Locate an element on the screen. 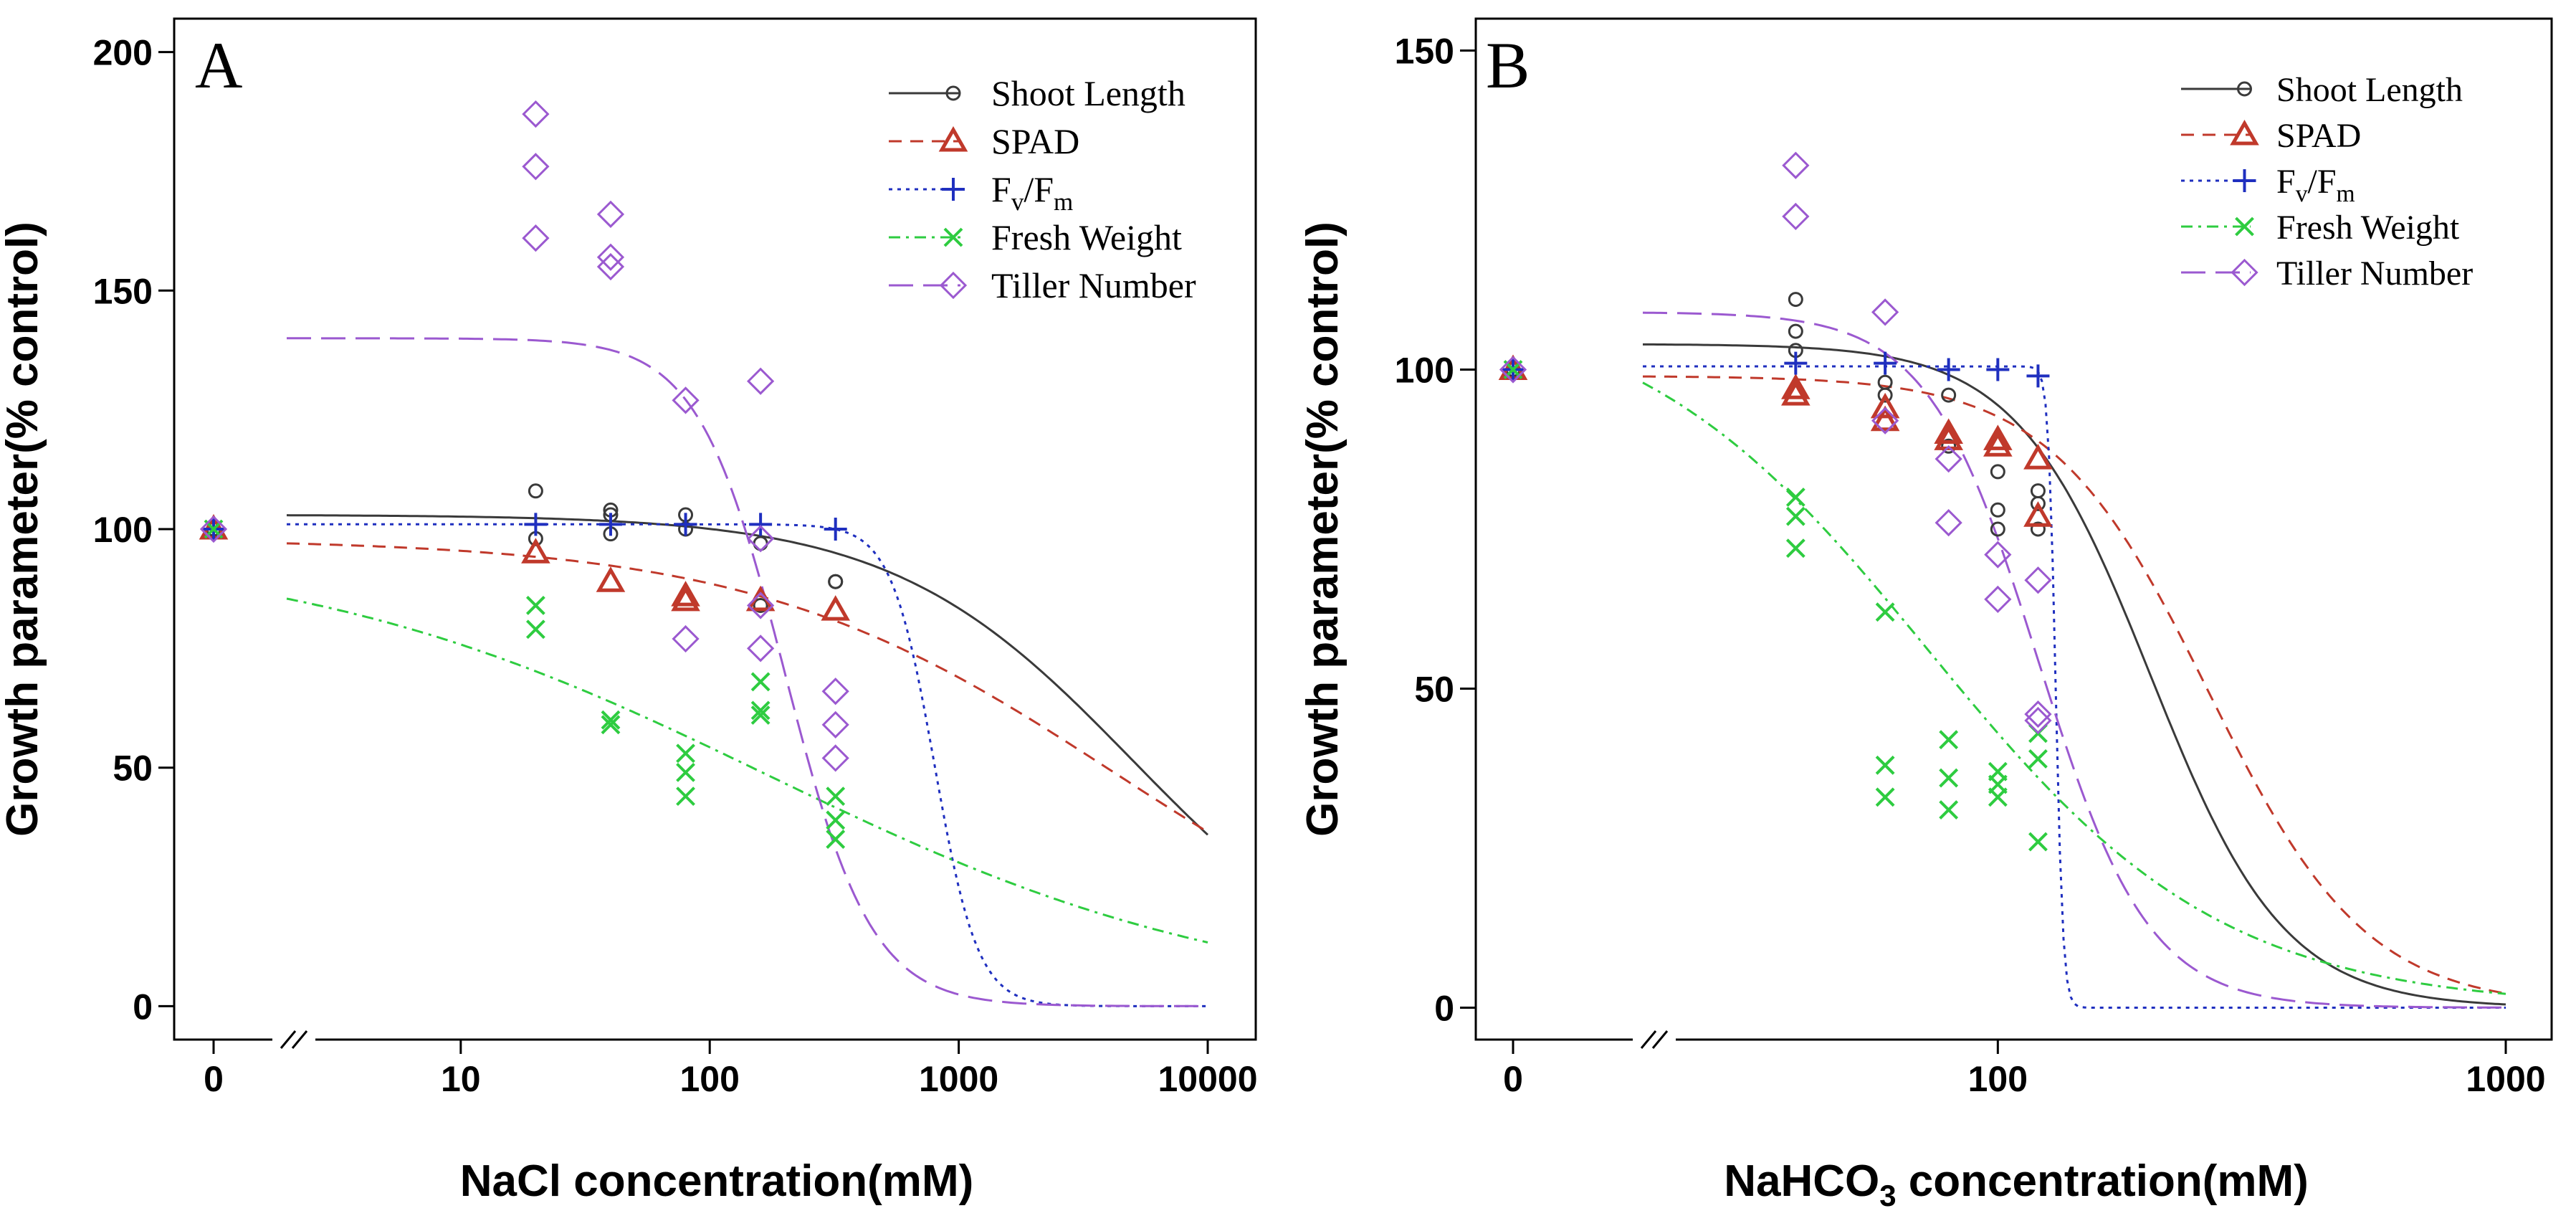  legend-label: Tiller Number is located at coordinates (1093, 285).